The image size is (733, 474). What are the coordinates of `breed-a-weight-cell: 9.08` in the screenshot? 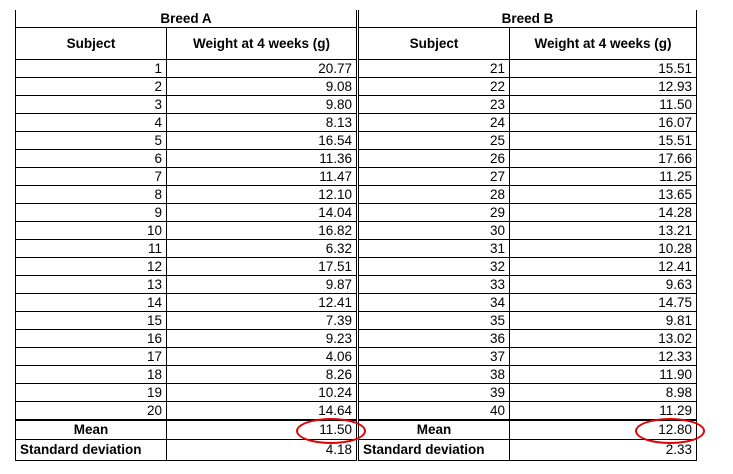 It's located at (262, 86).